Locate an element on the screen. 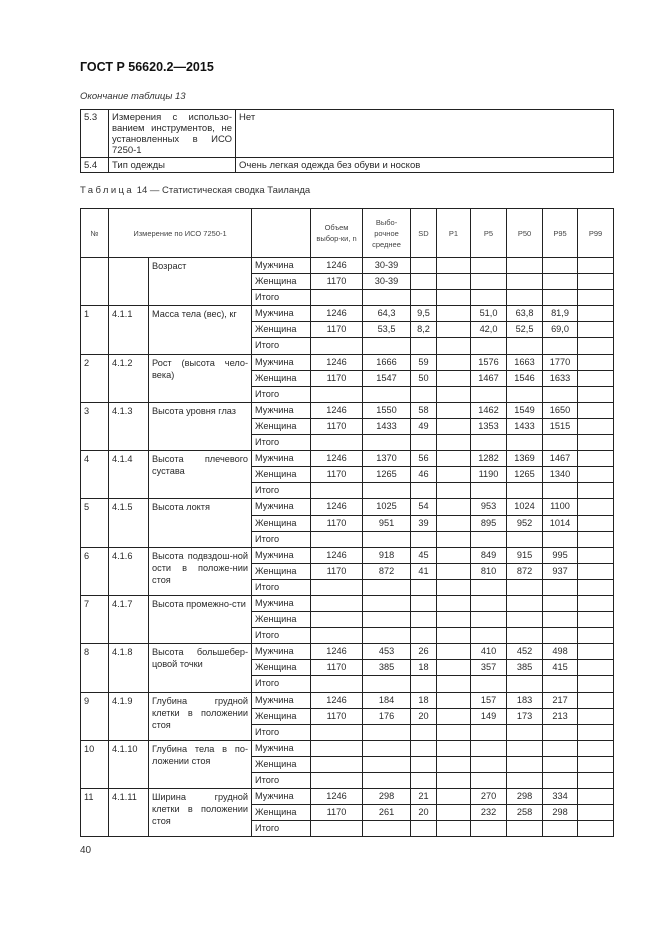 This screenshot has width=661, height=935. value-p50: 385 is located at coordinates (525, 668).